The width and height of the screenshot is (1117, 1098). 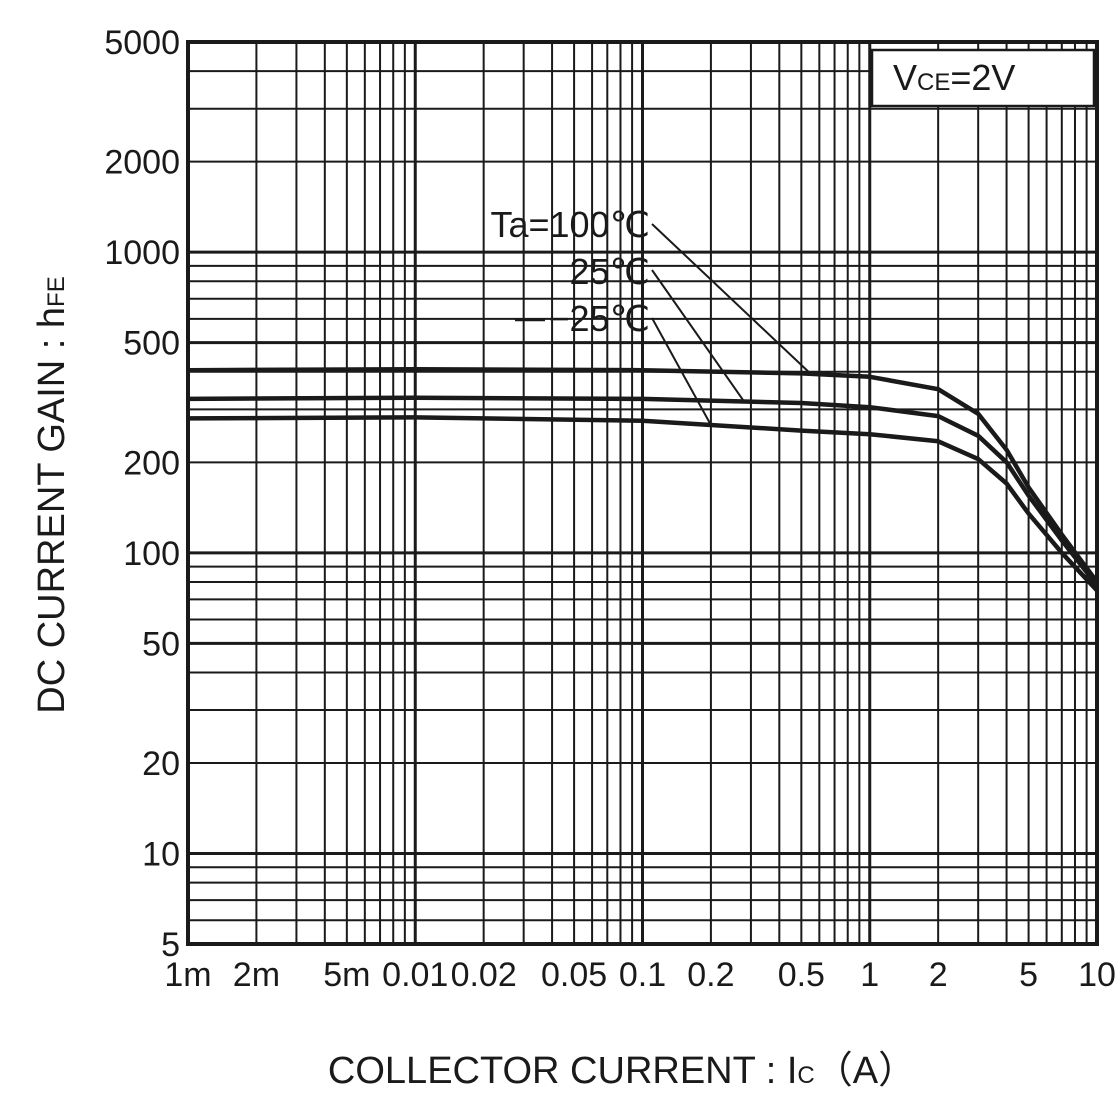 I want to click on y-tick-labels: 5 10 20 50 100 200 500 1000 2000 5000, so click(x=142, y=494).